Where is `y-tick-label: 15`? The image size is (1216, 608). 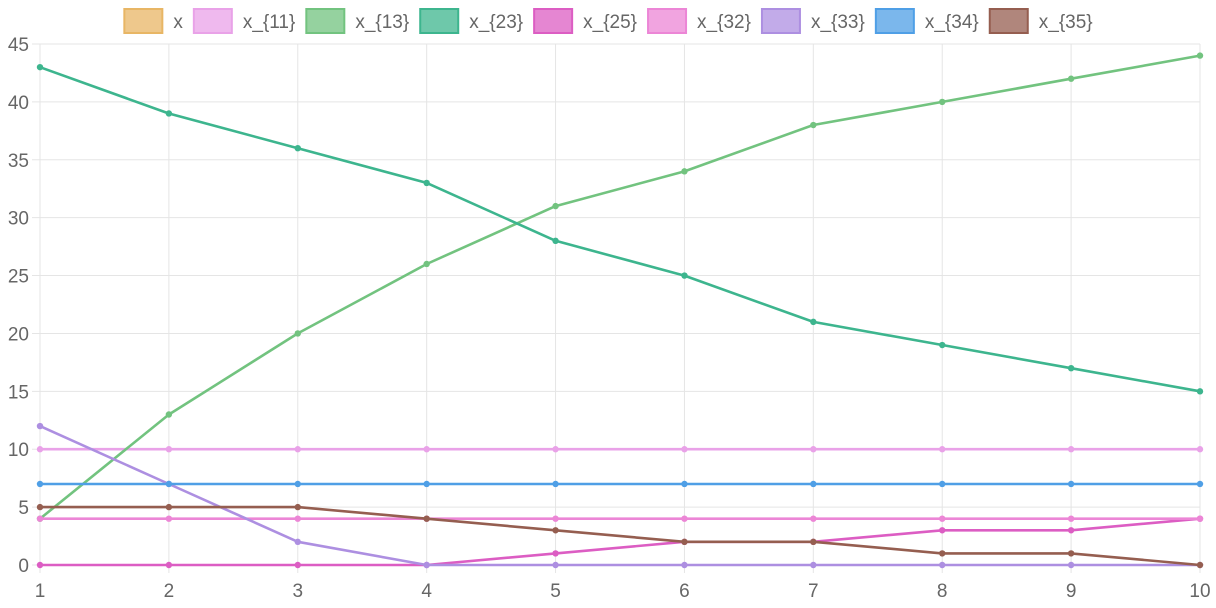
y-tick-label: 15 is located at coordinates (18, 392).